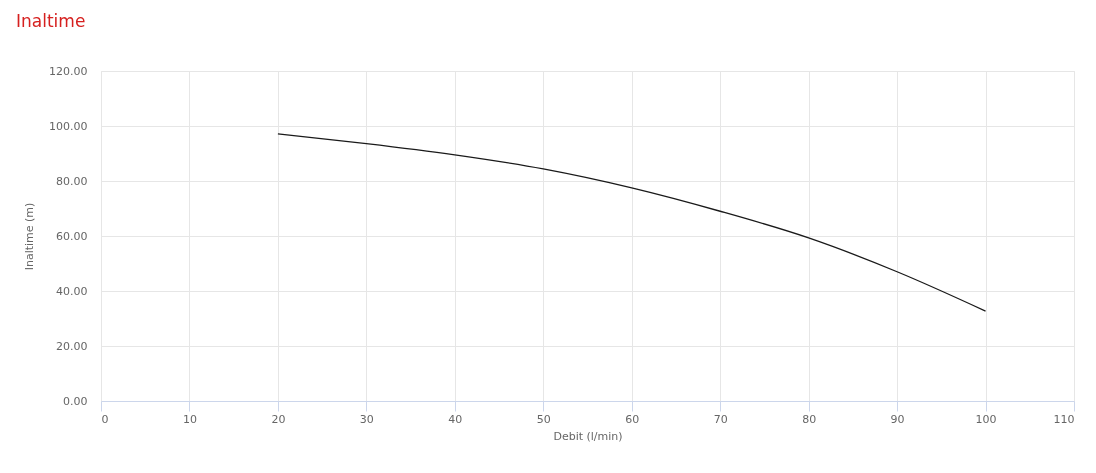  I want to click on x-tick-label: 0, so click(105, 419).